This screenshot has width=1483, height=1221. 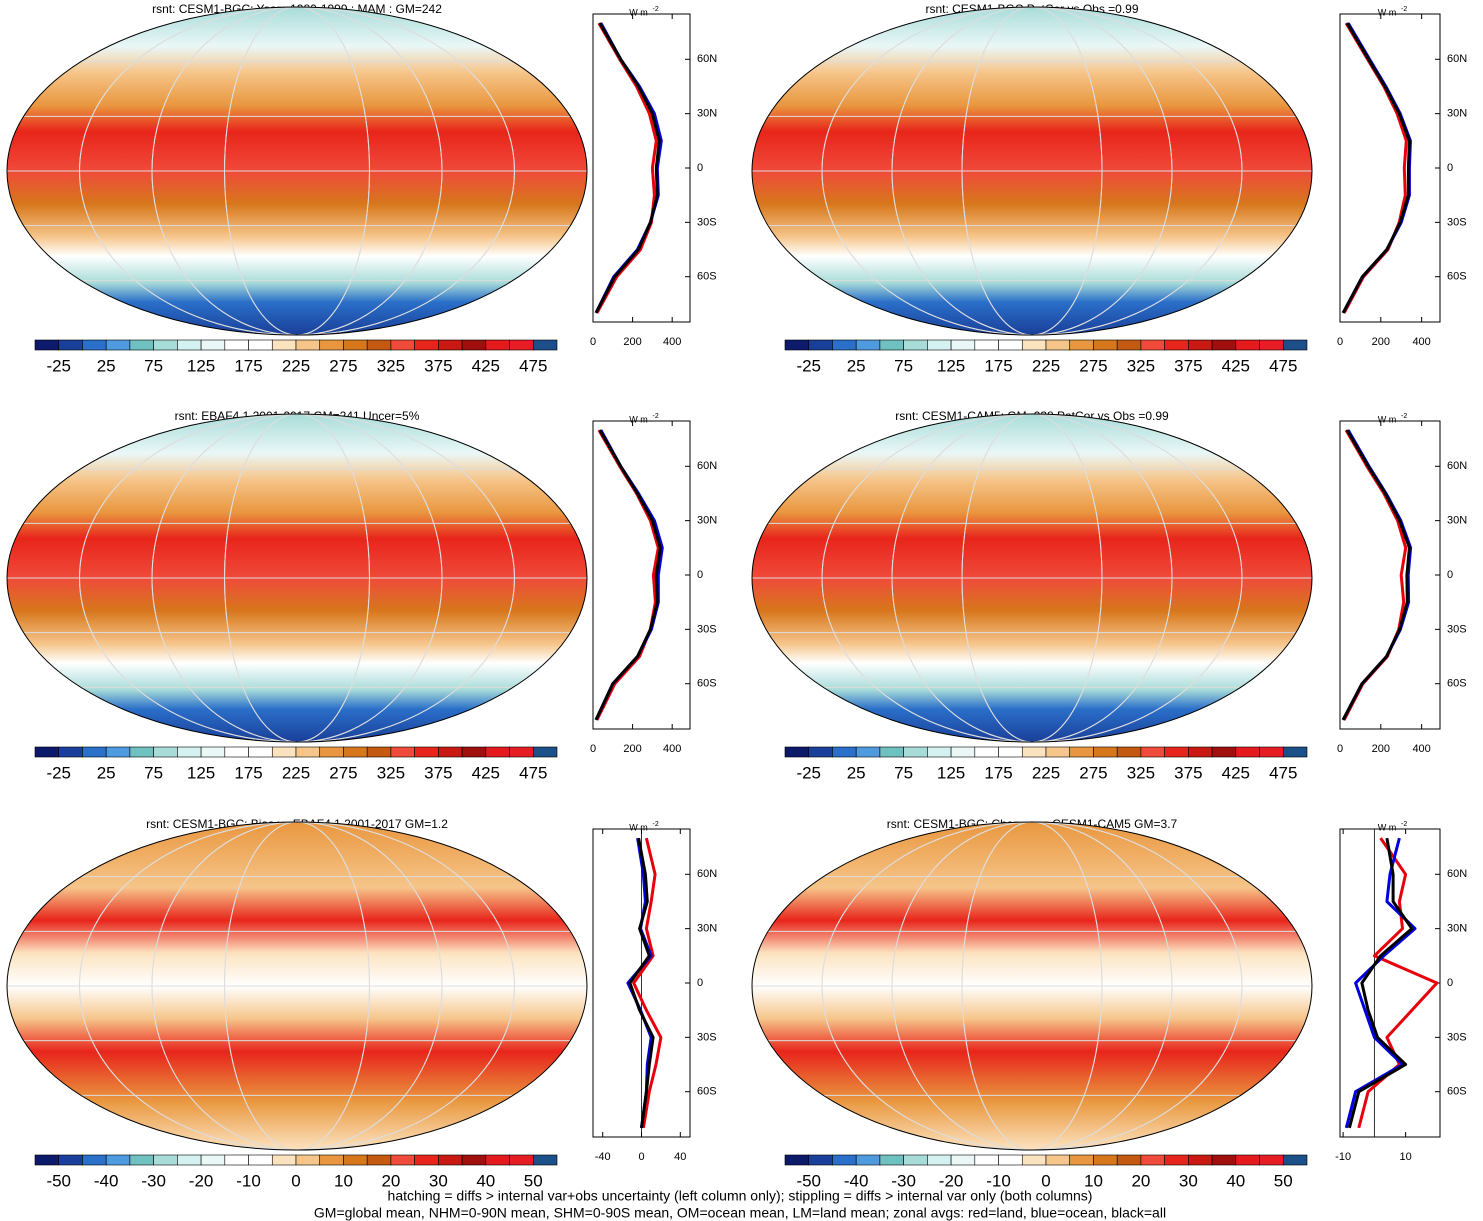 I want to click on colorbar-label: 125, so click(x=201, y=365).